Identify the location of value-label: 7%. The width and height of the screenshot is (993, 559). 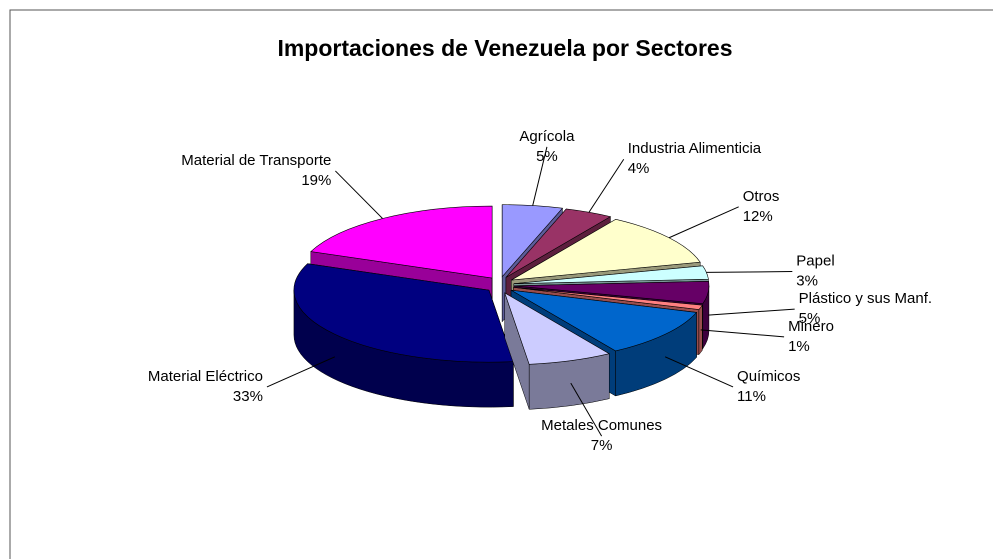
(602, 445).